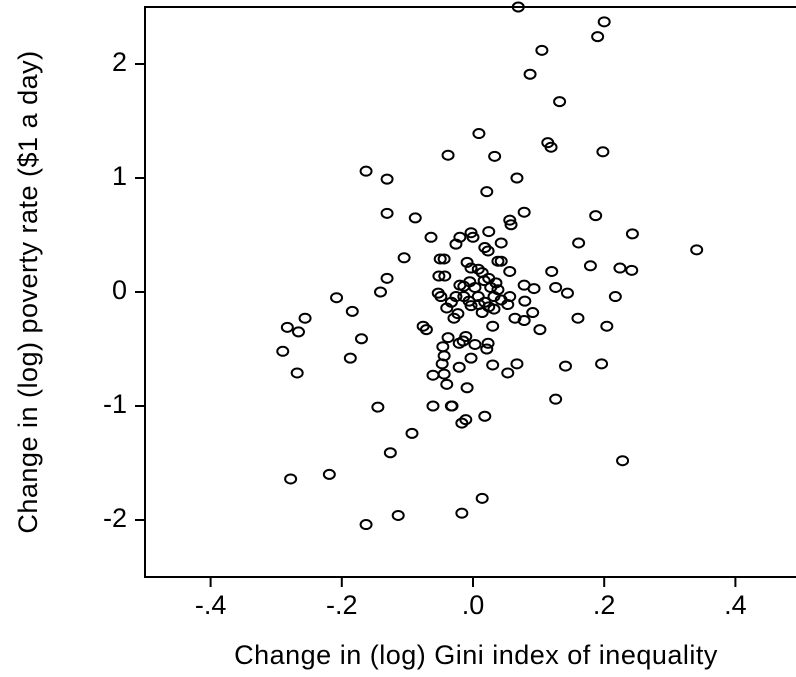 The image size is (796, 677). I want to click on x-axis-title: Change in (log) Gini index of inequality, so click(476, 655).